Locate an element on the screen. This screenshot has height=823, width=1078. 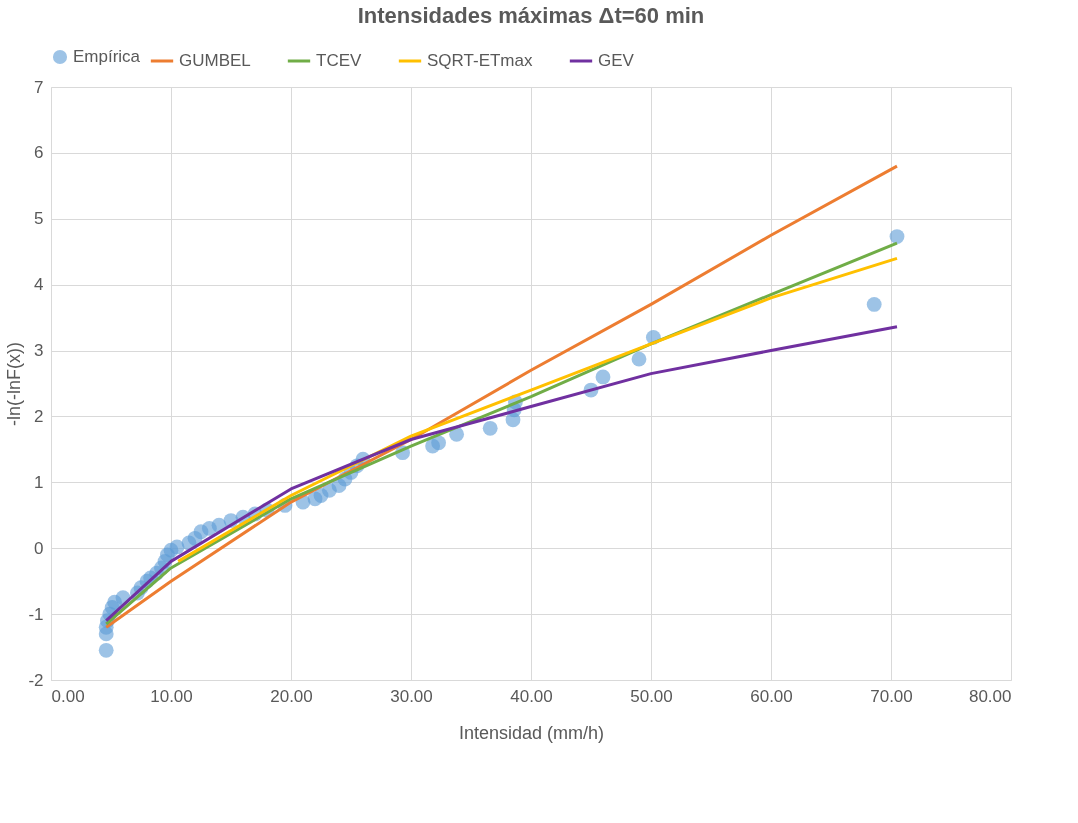
y-axis-title: -ln(-lnF(x)) is located at coordinates (14, 384).